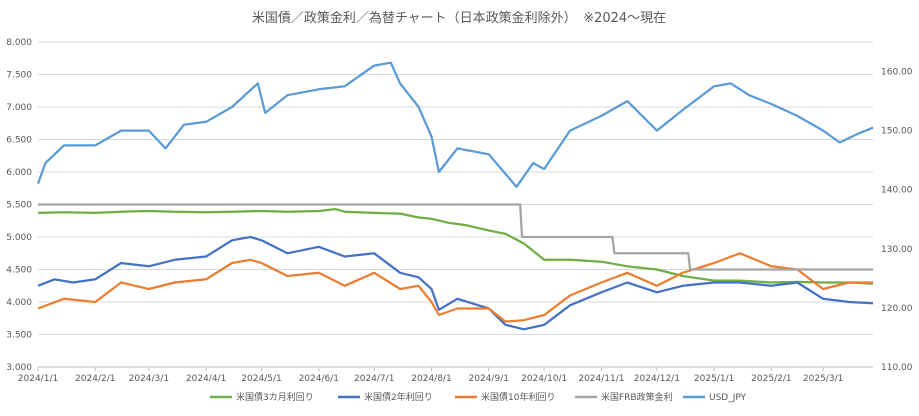  What do you see at coordinates (601, 379) in the screenshot?
I see `x-tick-label: 2024/11/1` at bounding box center [601, 379].